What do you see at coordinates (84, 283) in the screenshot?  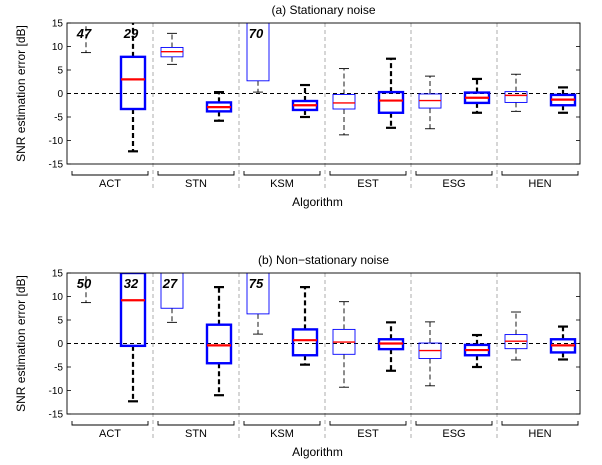 I see `offscale-value-label: 50` at bounding box center [84, 283].